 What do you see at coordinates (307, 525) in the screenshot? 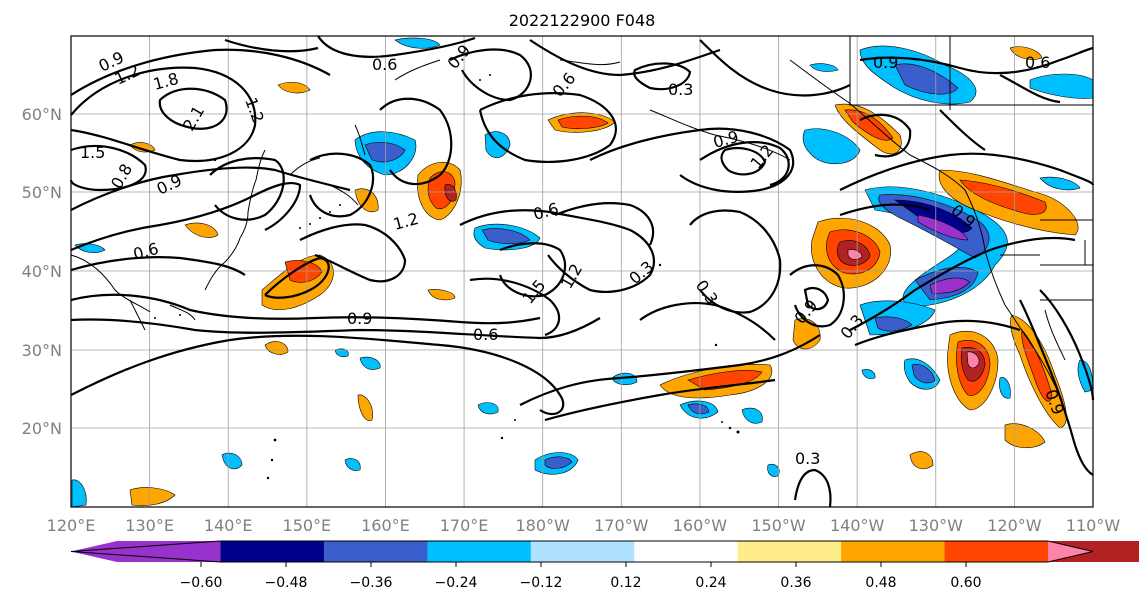
I see `longitude-label: 150°E` at bounding box center [307, 525].